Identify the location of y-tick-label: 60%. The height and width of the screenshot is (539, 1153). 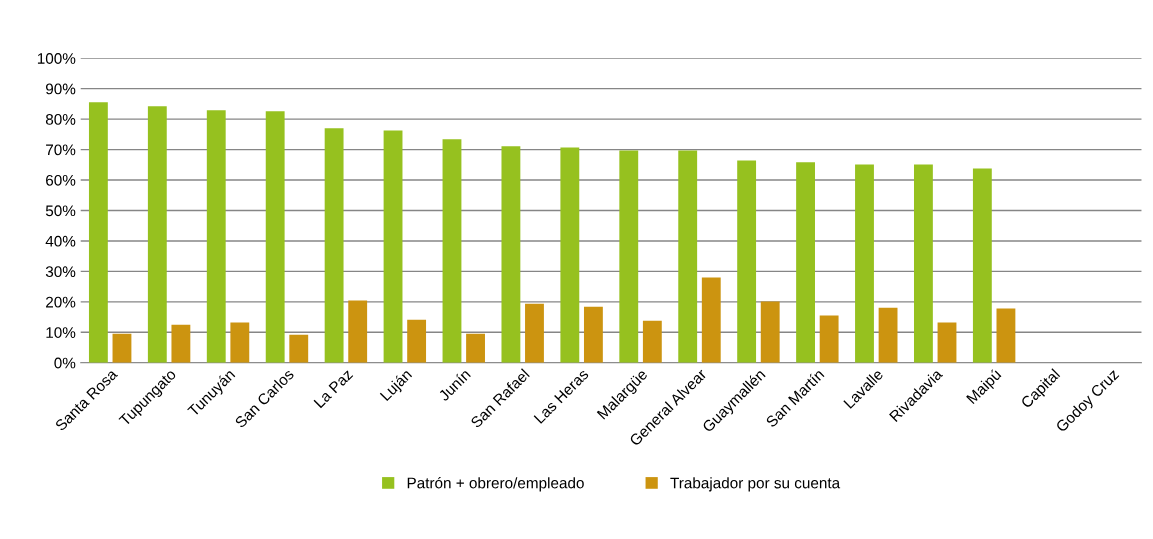
(61, 180).